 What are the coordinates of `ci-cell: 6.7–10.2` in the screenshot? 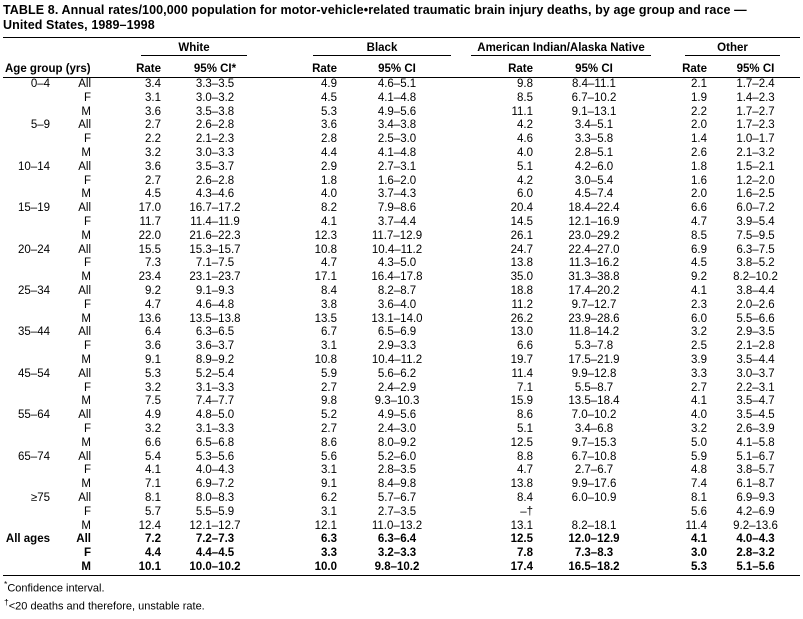 It's located at (594, 97).